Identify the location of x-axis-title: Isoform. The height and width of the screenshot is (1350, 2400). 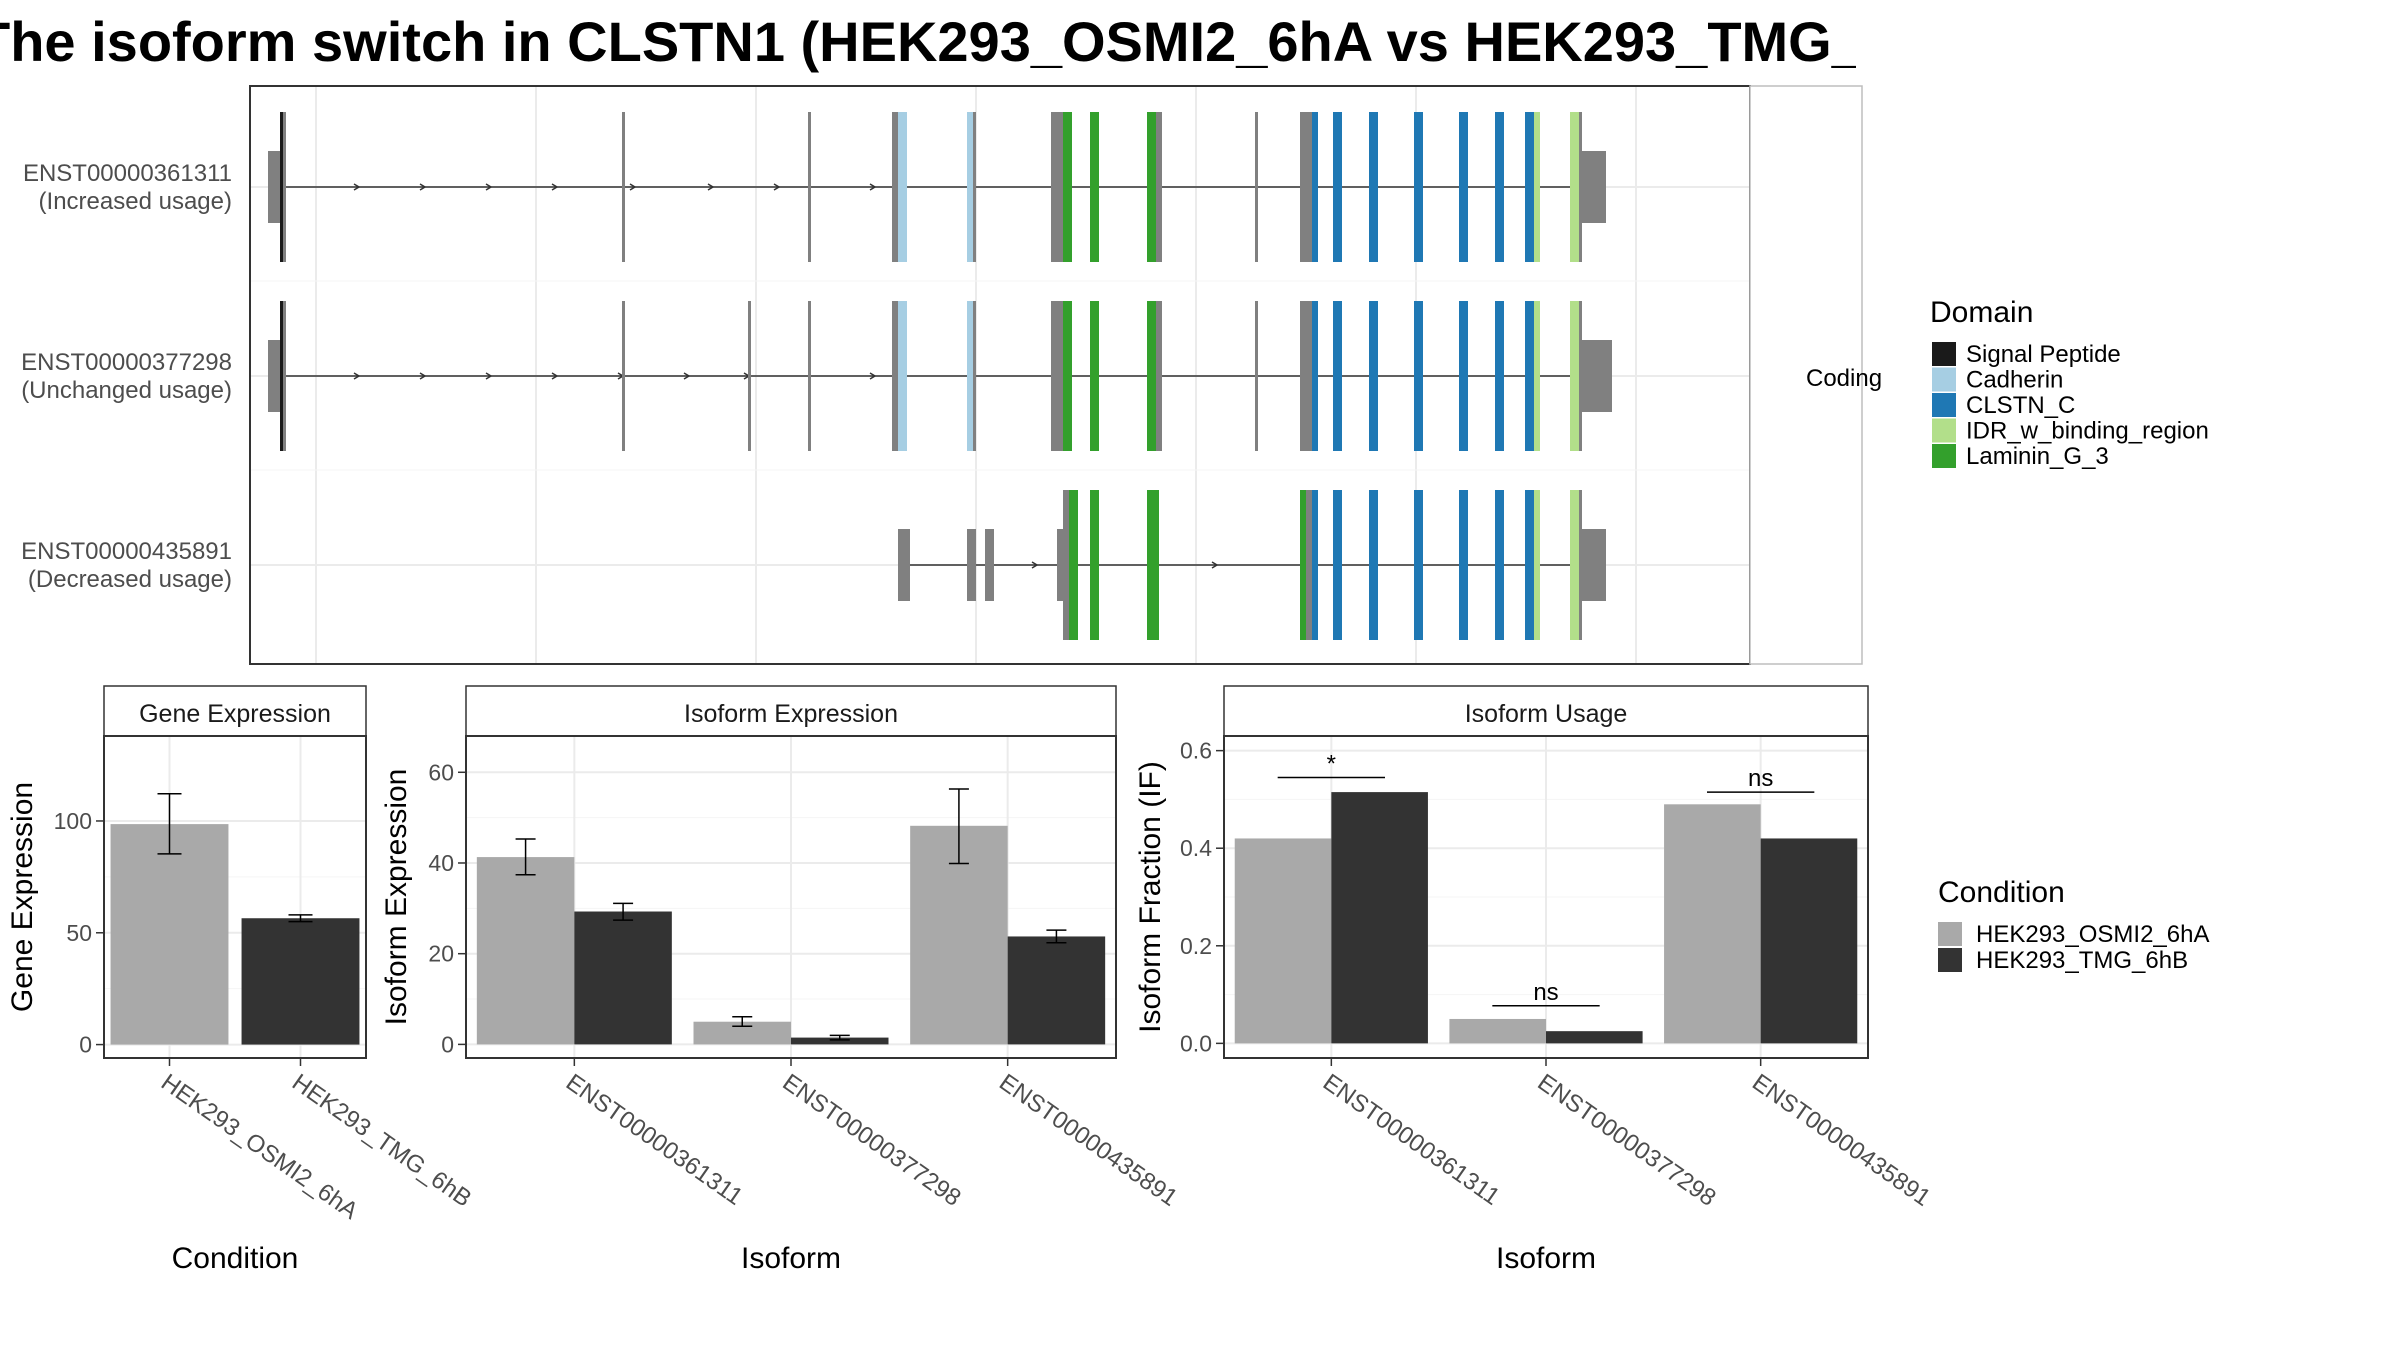
(791, 1258).